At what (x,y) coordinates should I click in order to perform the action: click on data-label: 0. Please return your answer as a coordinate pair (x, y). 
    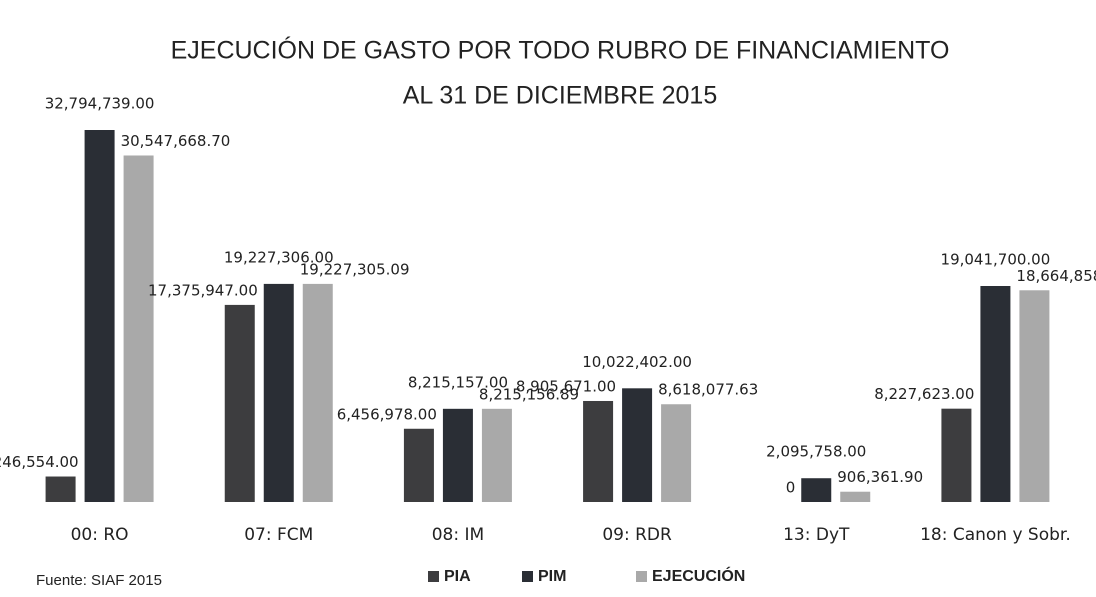
    Looking at the image, I should click on (791, 488).